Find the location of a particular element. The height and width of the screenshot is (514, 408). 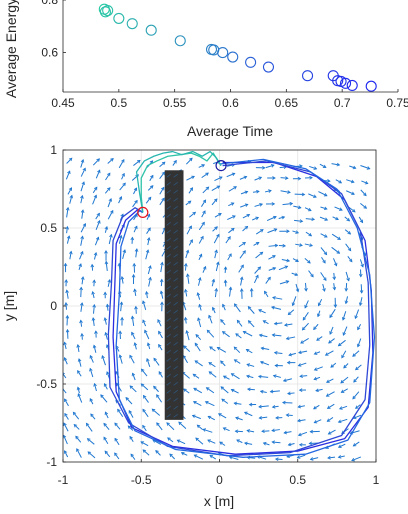

bottom-y-tick-label-4: 1 is located at coordinates (53, 150).